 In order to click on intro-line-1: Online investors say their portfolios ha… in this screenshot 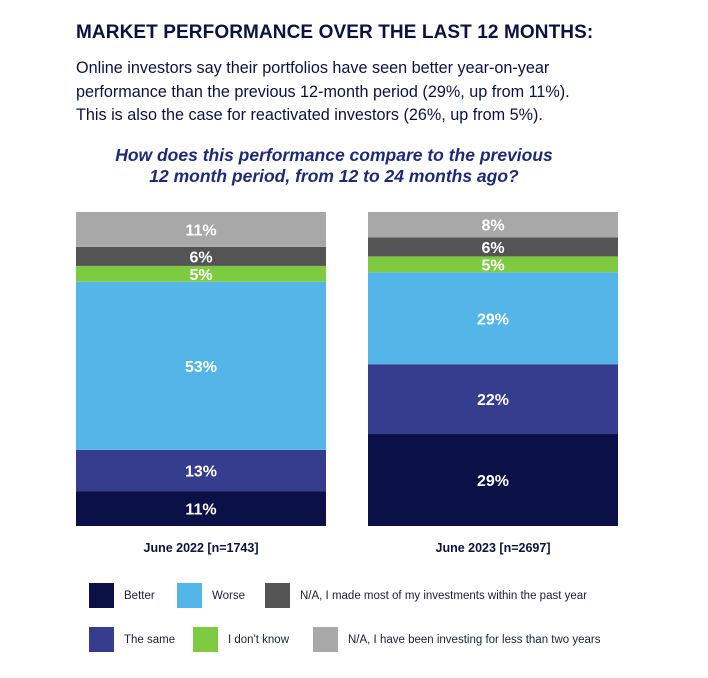, I will do `click(313, 68)`.